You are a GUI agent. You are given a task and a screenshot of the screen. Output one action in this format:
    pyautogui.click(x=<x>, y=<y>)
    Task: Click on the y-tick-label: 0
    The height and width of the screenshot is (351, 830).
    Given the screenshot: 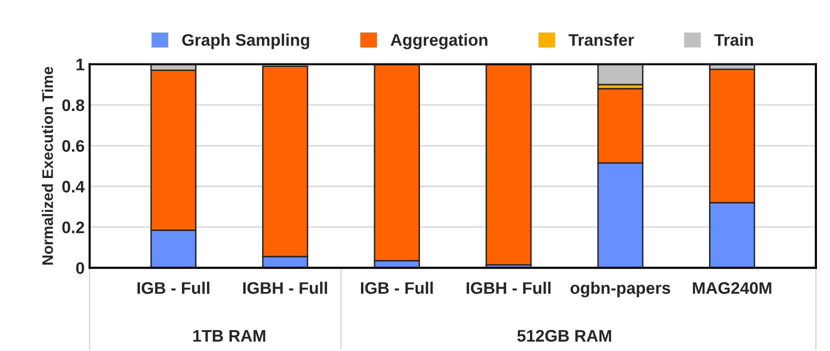 What is the action you would take?
    pyautogui.click(x=80, y=268)
    